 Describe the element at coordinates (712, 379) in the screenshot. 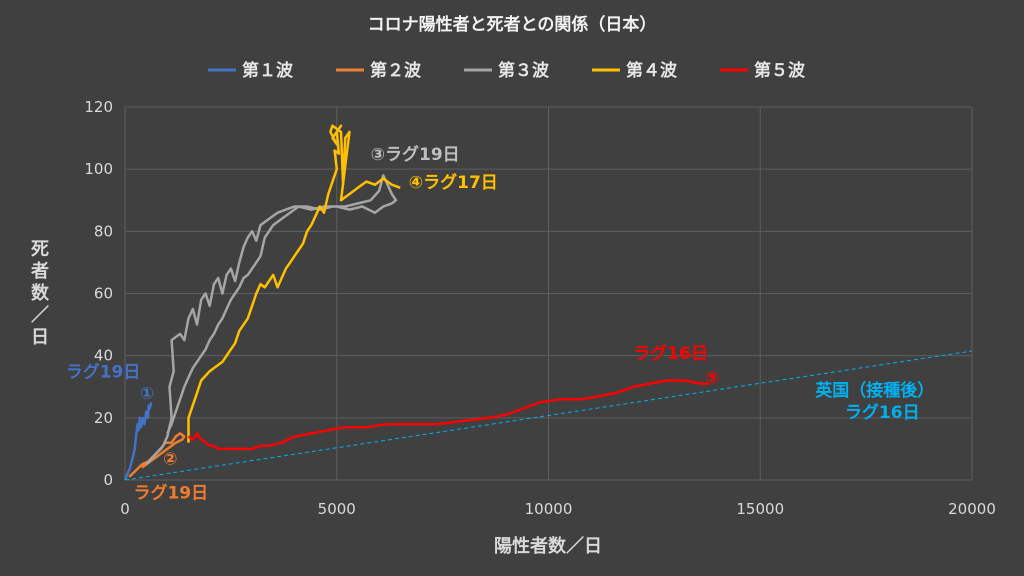

I see `annotation-label: ⑤` at that location.